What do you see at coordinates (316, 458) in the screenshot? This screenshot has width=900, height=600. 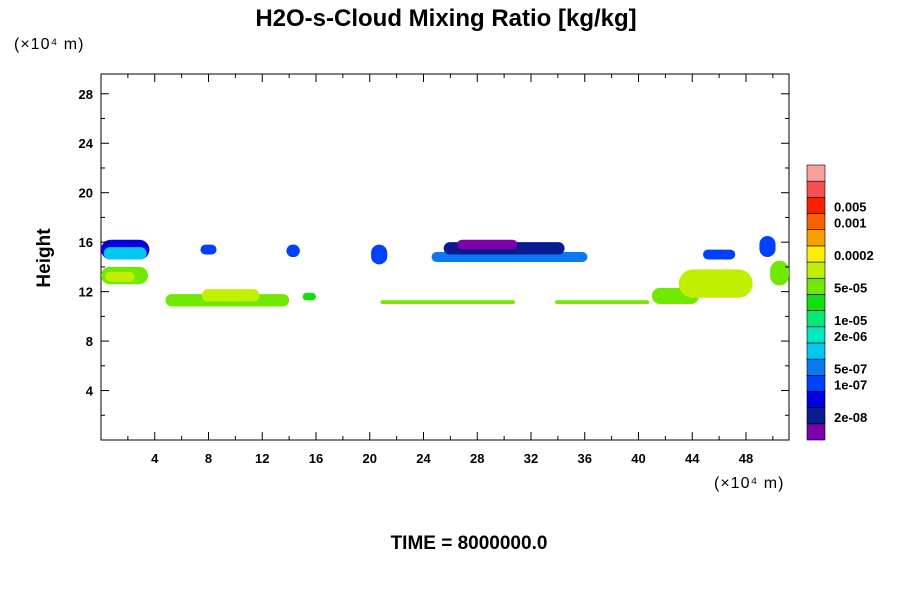 I see `x-tick-label: 16` at bounding box center [316, 458].